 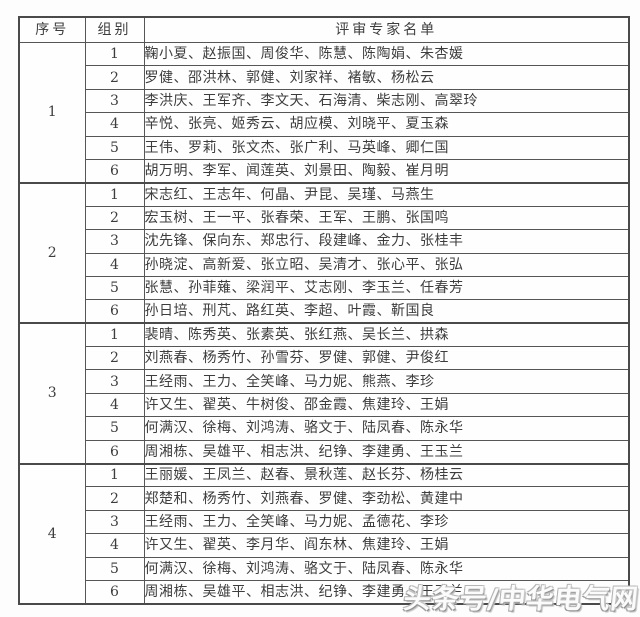 What do you see at coordinates (386, 264) in the screenshot?
I see `expert-names-cell: 孙晓淀、高新爱、张立昭、吴清才、张心平、张弘` at bounding box center [386, 264].